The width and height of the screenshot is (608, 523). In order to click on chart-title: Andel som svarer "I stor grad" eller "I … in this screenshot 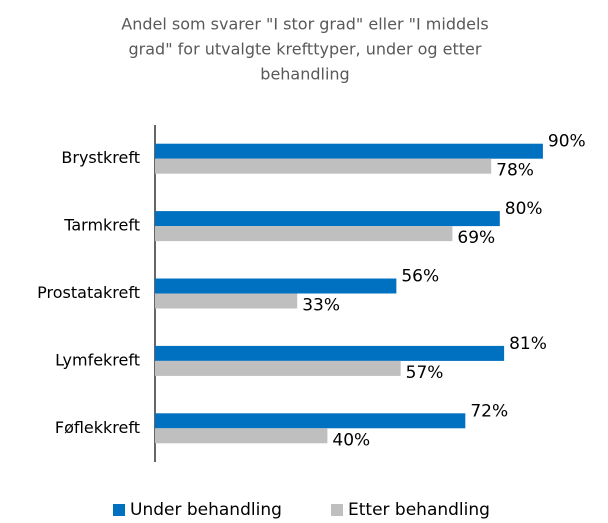, I will do `click(305, 24)`.